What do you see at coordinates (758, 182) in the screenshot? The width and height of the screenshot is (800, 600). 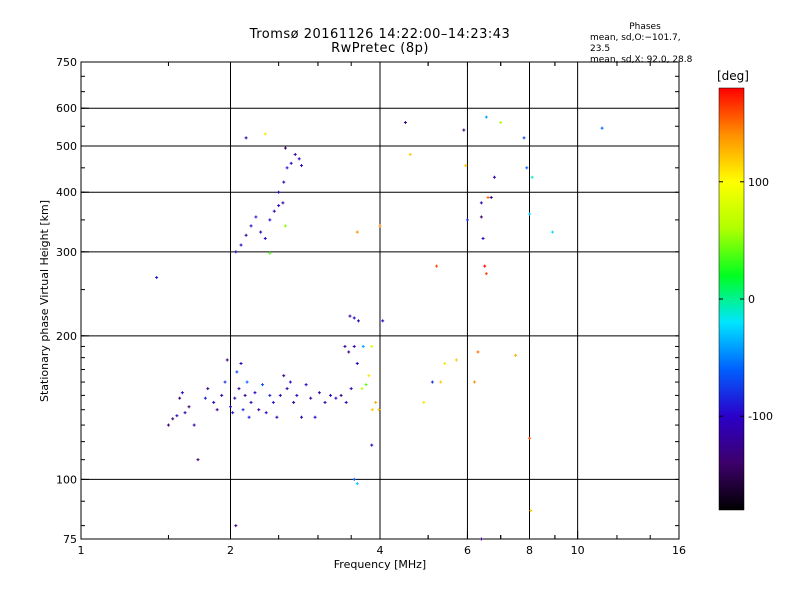 I see `colorbar-tick-label: 100` at bounding box center [758, 182].